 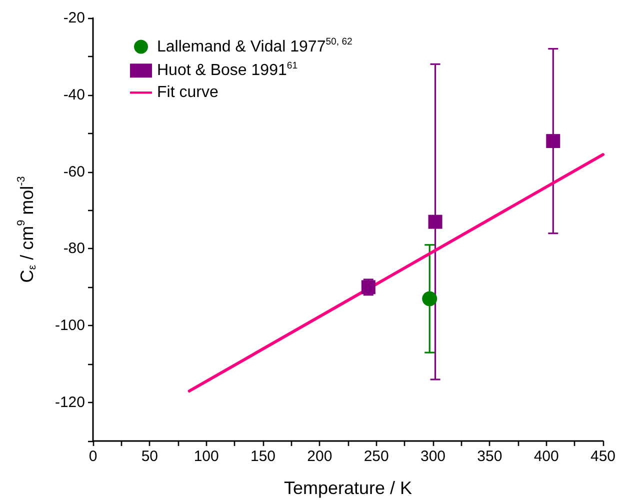 What do you see at coordinates (603, 456) in the screenshot?
I see `x-tick-label: 450` at bounding box center [603, 456].